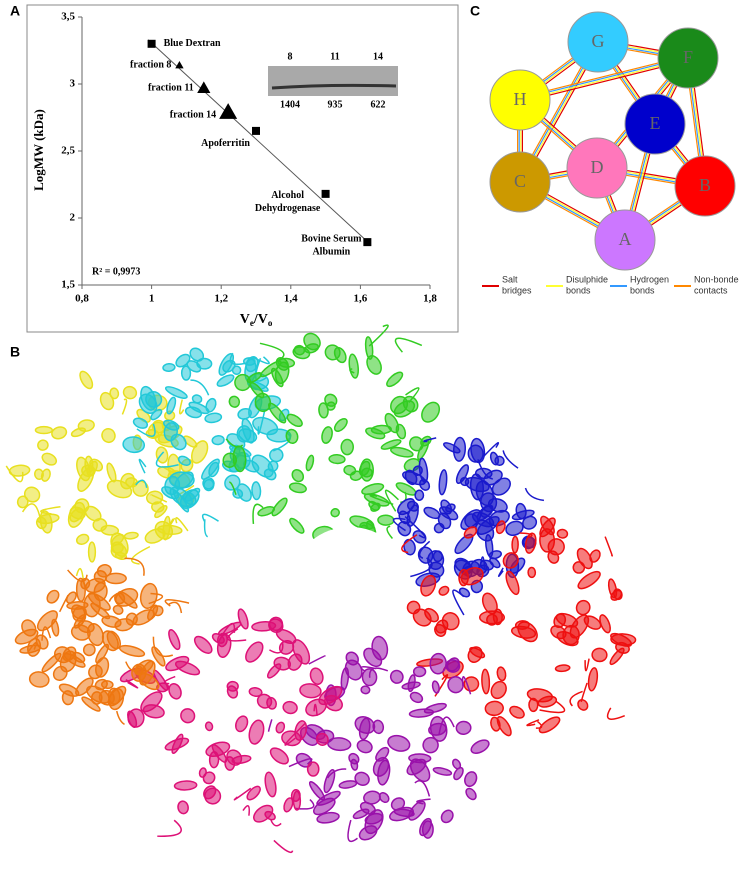 The image size is (739, 874). What do you see at coordinates (287, 195) in the screenshot?
I see `point-label: Alcohol` at bounding box center [287, 195].